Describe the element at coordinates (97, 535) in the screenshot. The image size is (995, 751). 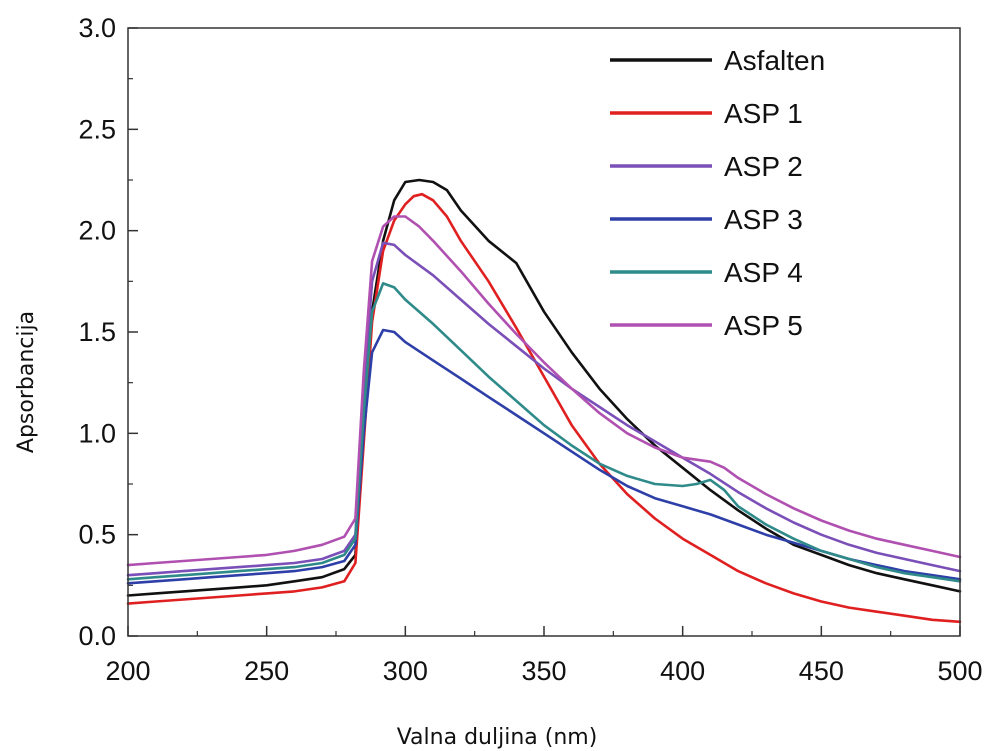
I see `y-tick-label: 0.5` at that location.